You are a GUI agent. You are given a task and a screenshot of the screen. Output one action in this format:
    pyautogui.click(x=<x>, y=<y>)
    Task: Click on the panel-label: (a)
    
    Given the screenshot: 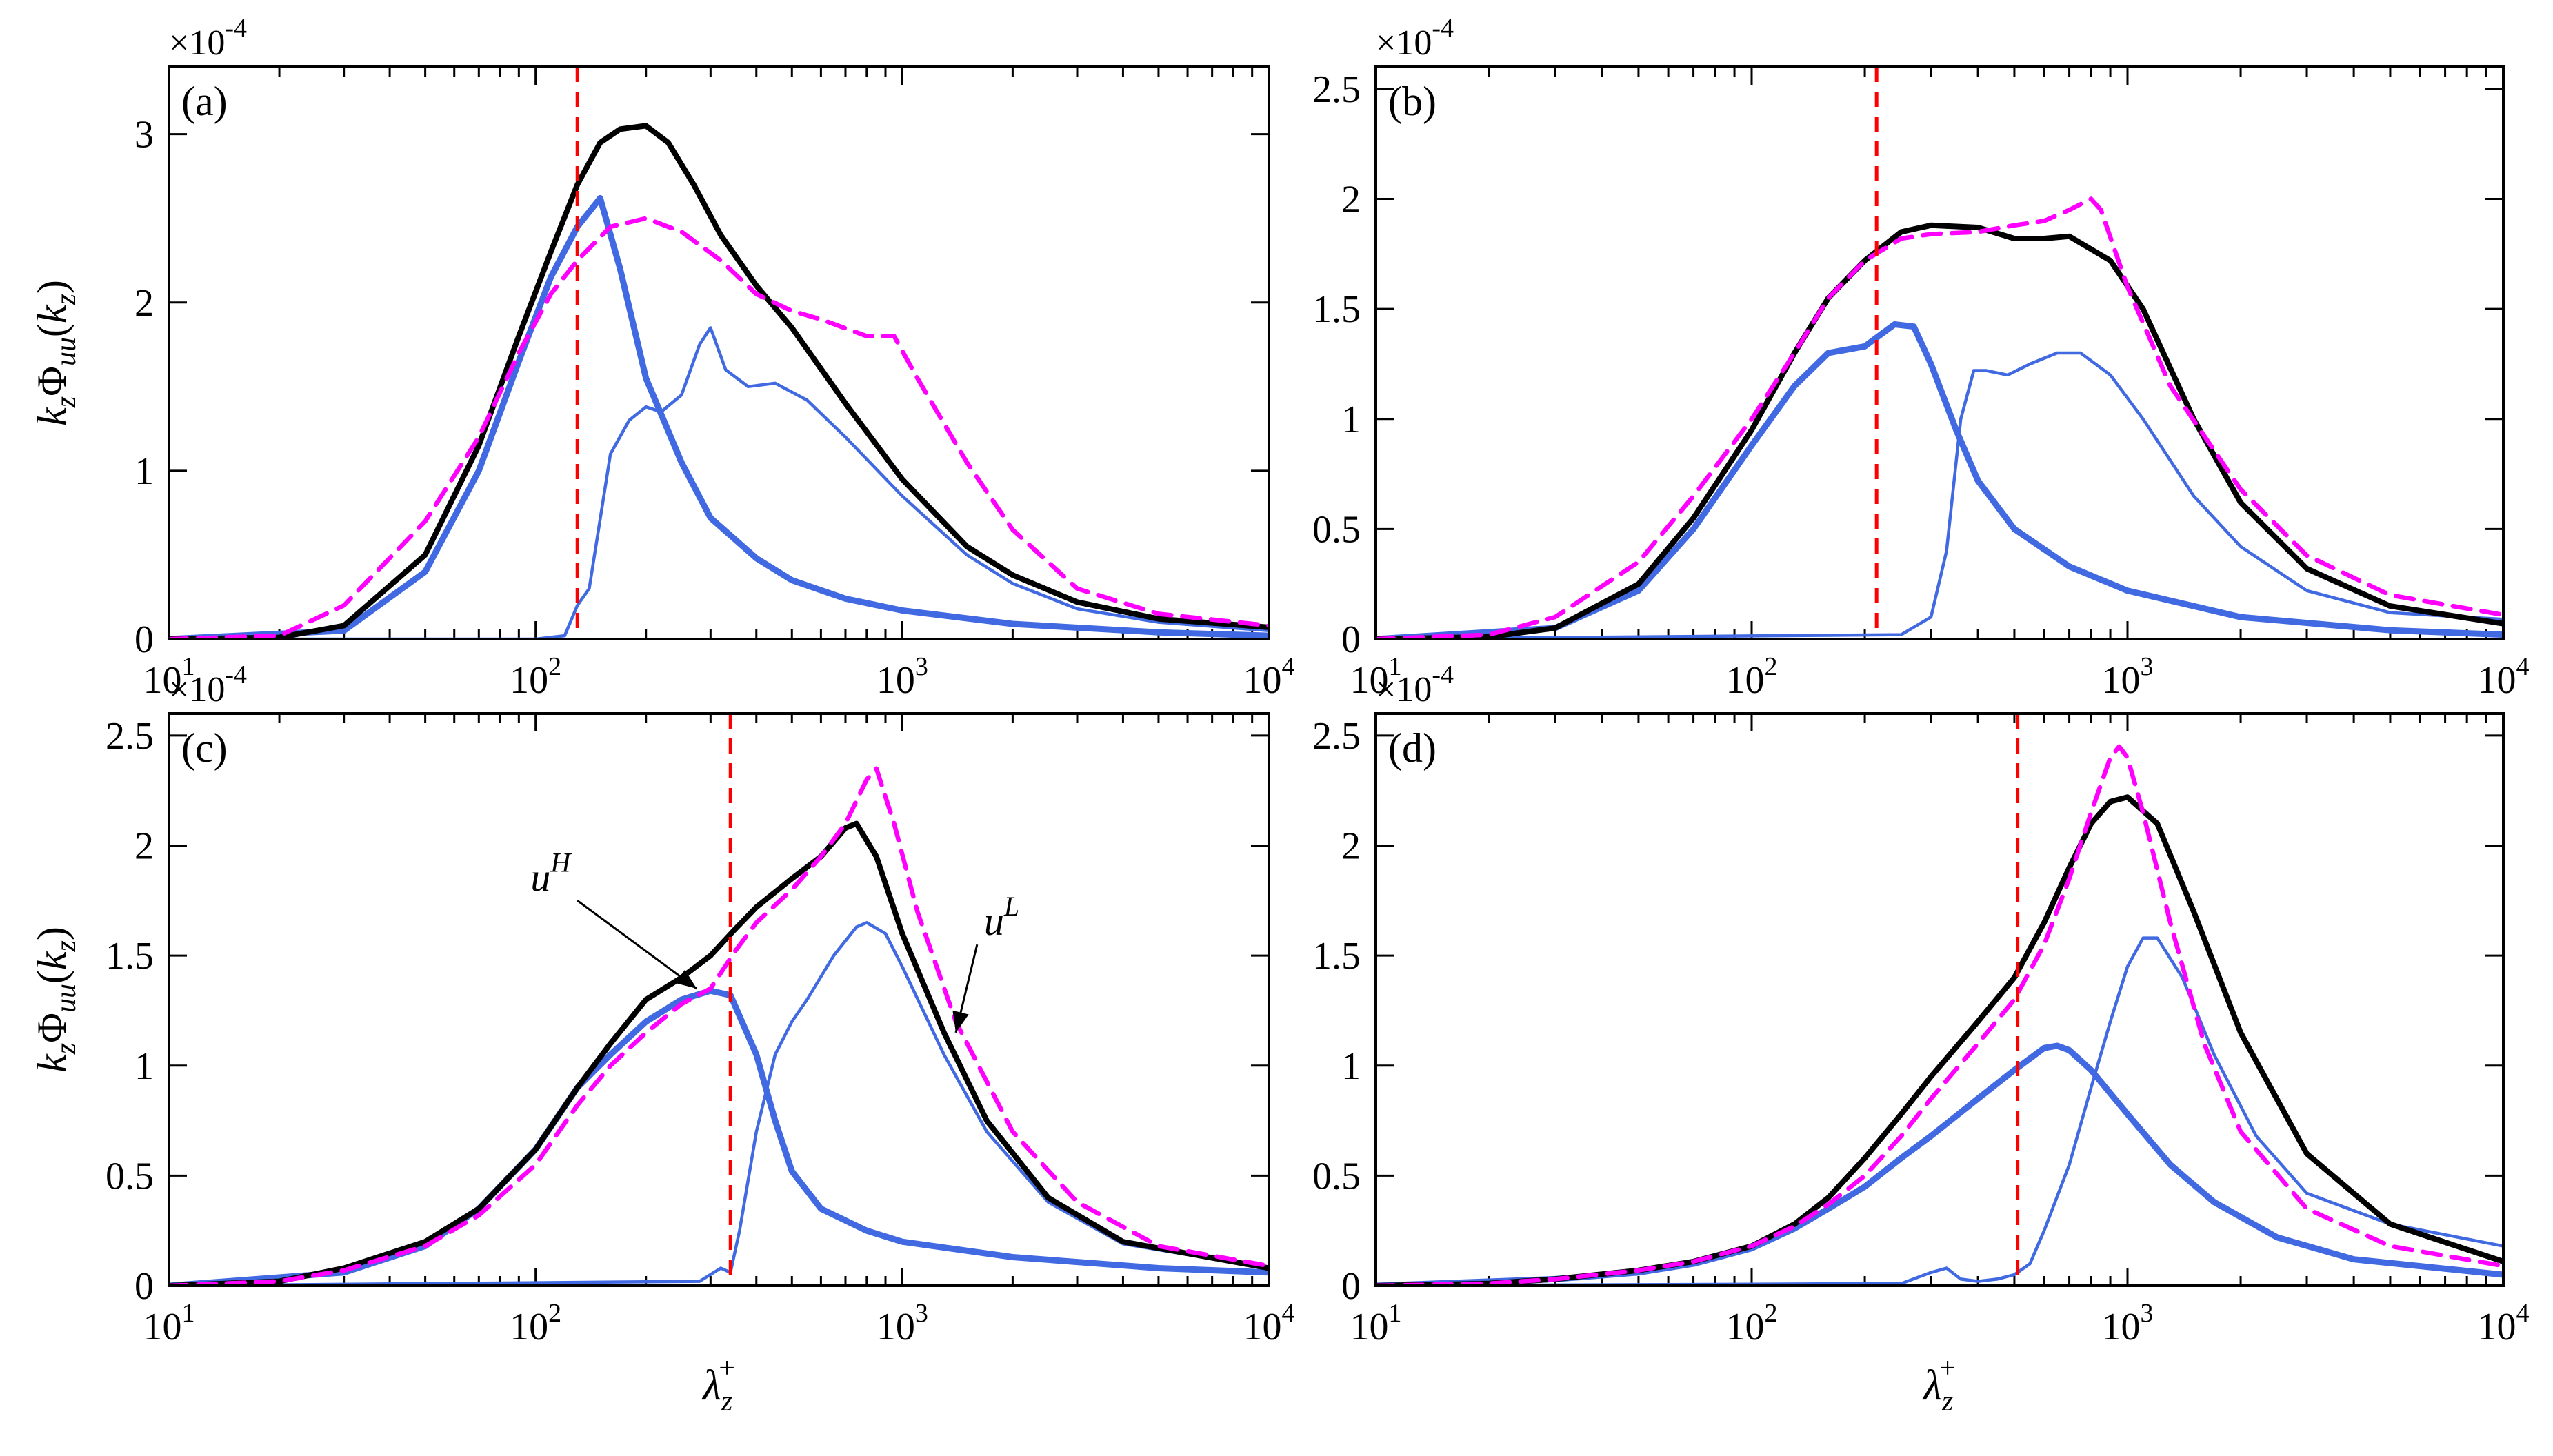 What is the action you would take?
    pyautogui.click(x=204, y=101)
    